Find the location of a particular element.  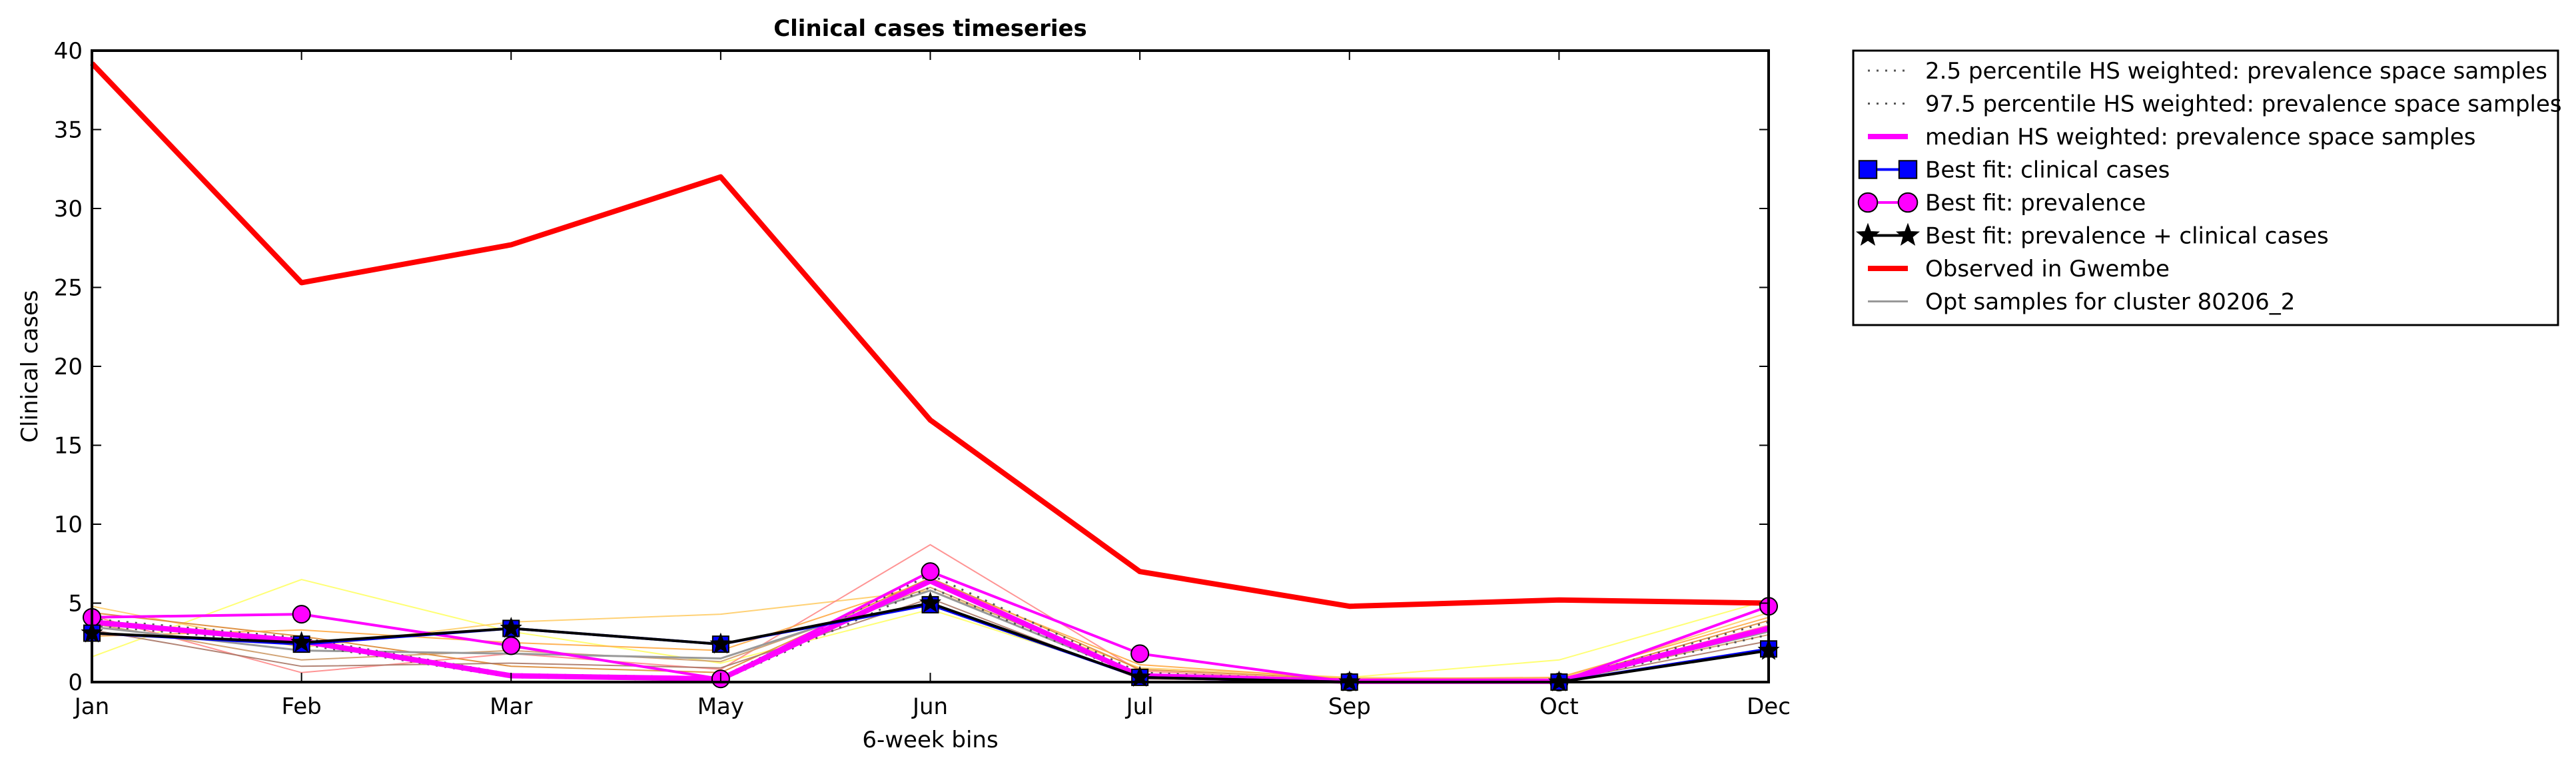

y-tick-label: 30 is located at coordinates (69, 209).